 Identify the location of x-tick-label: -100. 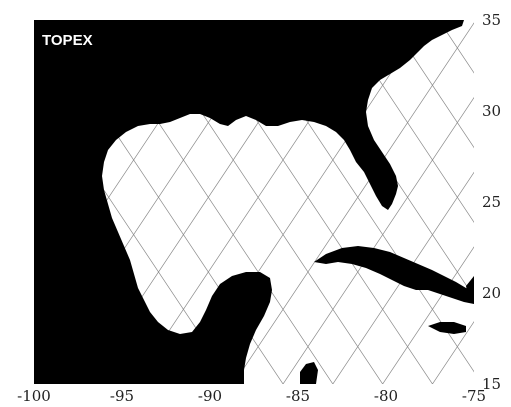
(34, 396).